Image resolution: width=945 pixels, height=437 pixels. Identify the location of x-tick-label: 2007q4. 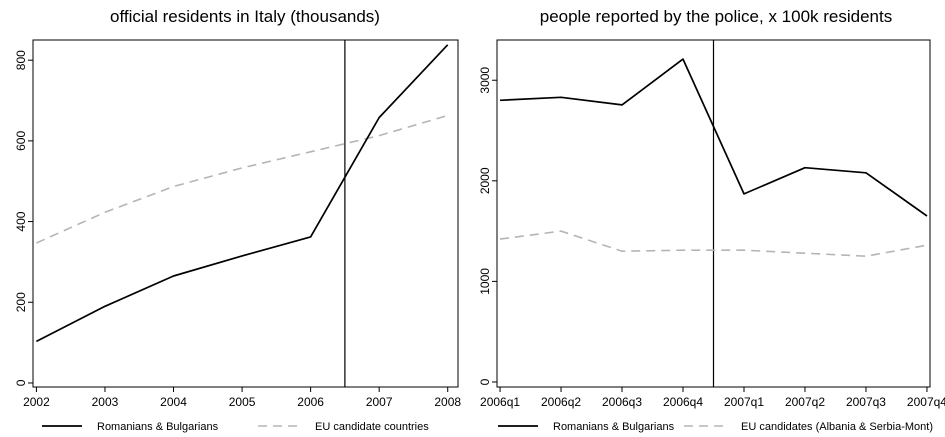
(926, 402).